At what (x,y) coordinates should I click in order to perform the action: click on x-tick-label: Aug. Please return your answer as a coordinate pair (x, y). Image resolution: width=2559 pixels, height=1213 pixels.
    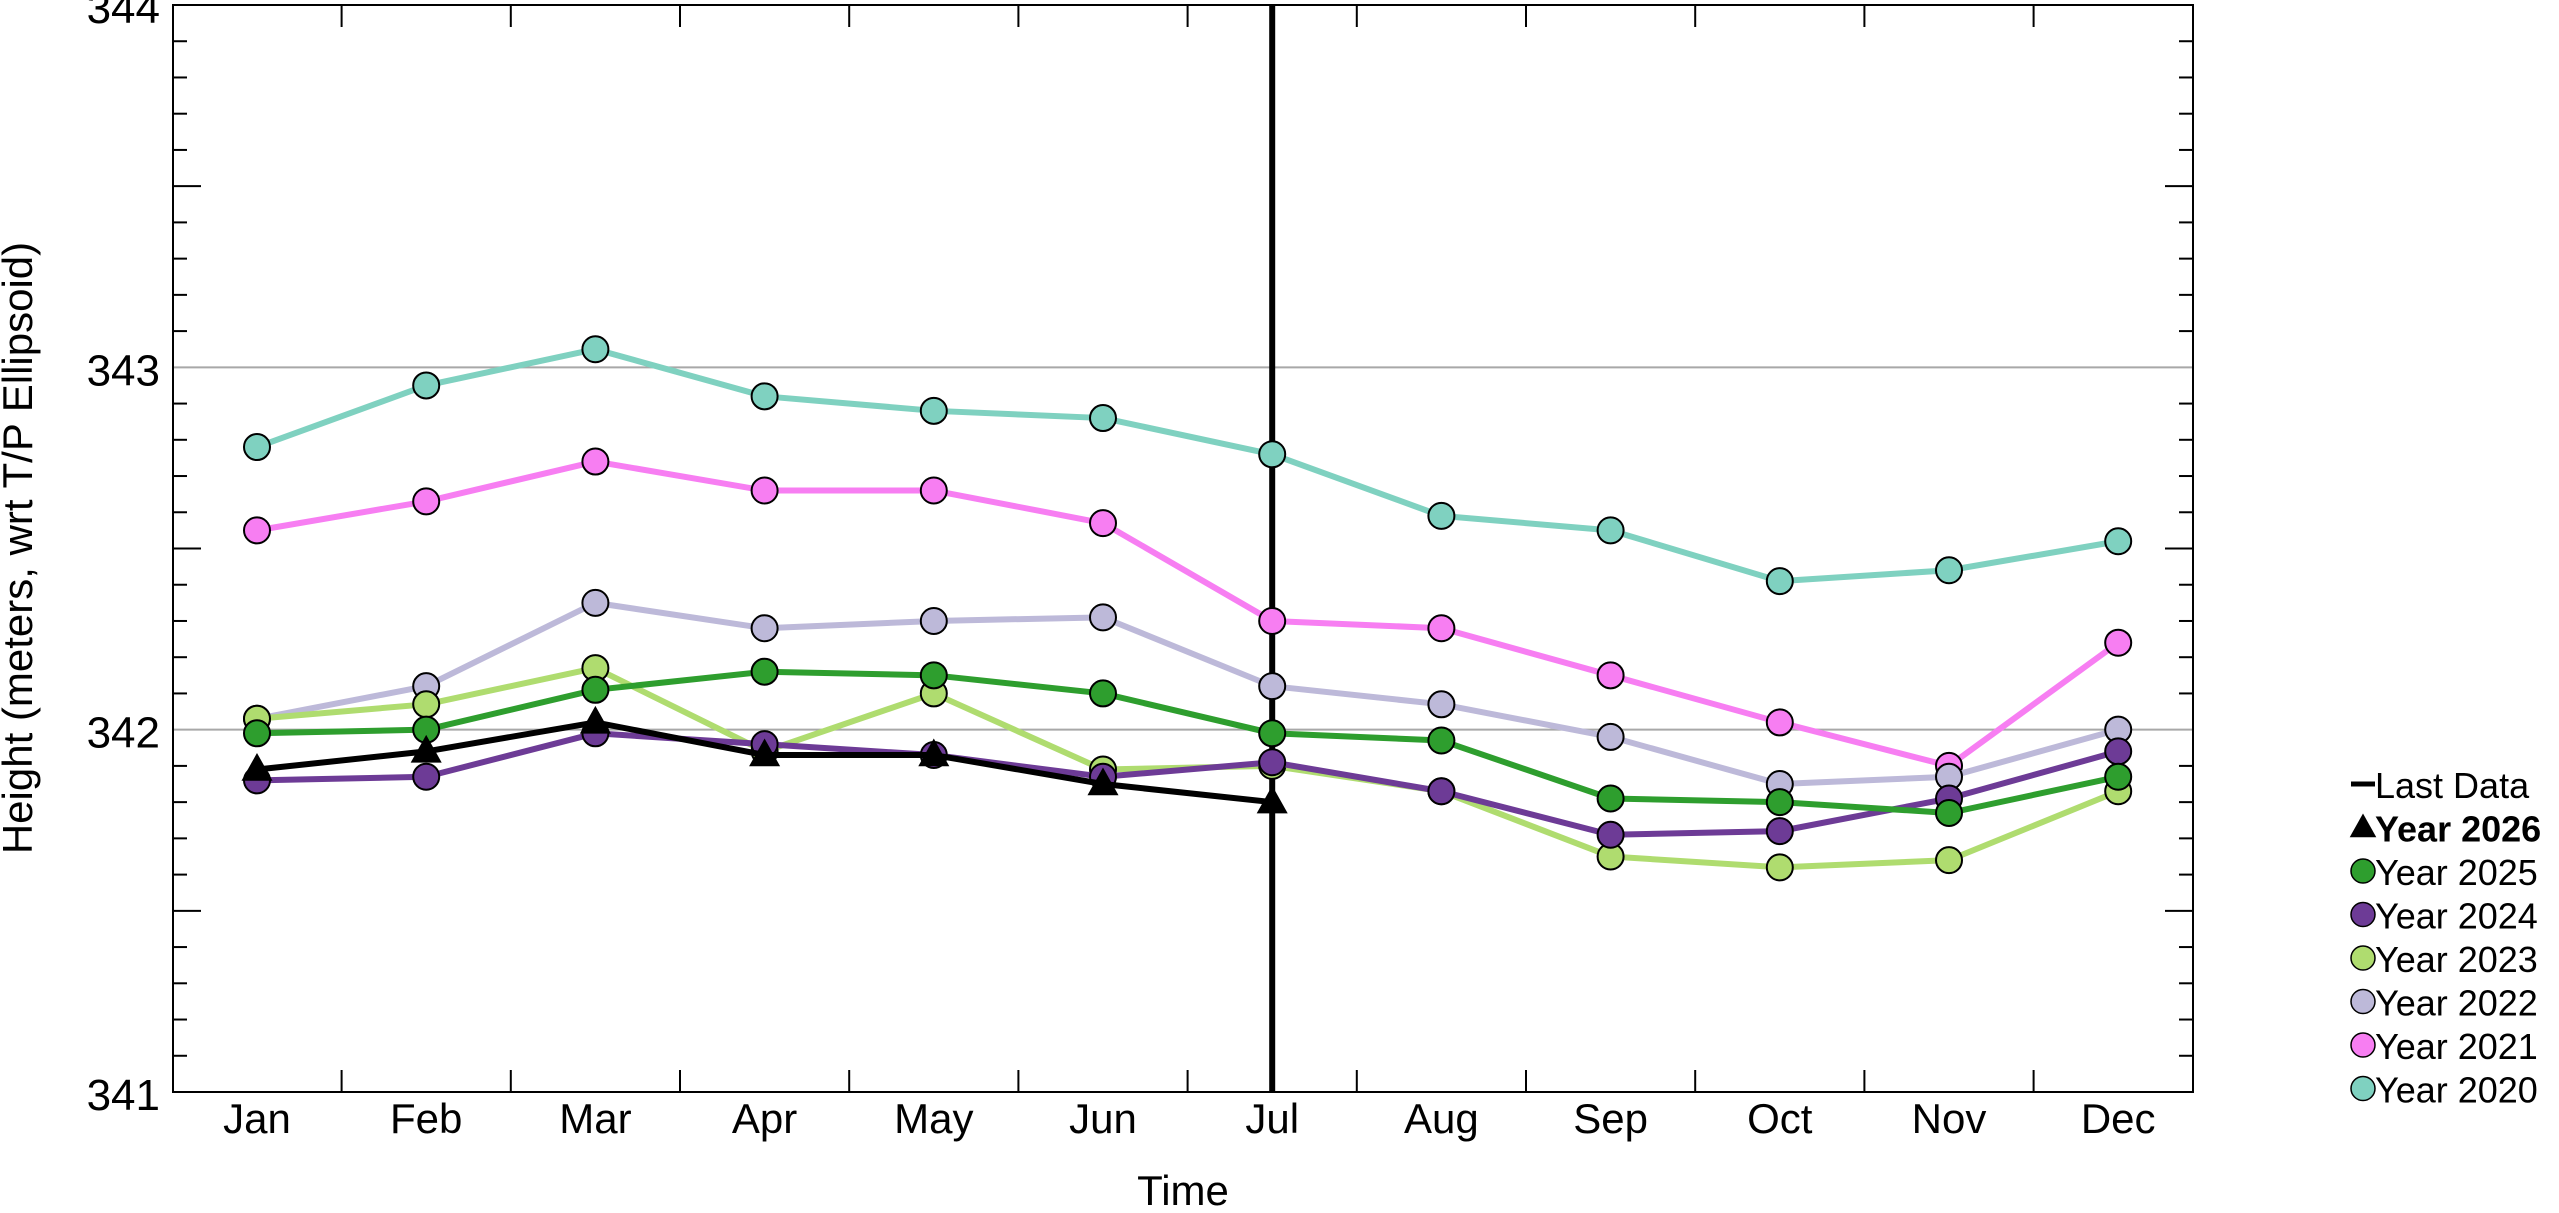
    Looking at the image, I should click on (1441, 1118).